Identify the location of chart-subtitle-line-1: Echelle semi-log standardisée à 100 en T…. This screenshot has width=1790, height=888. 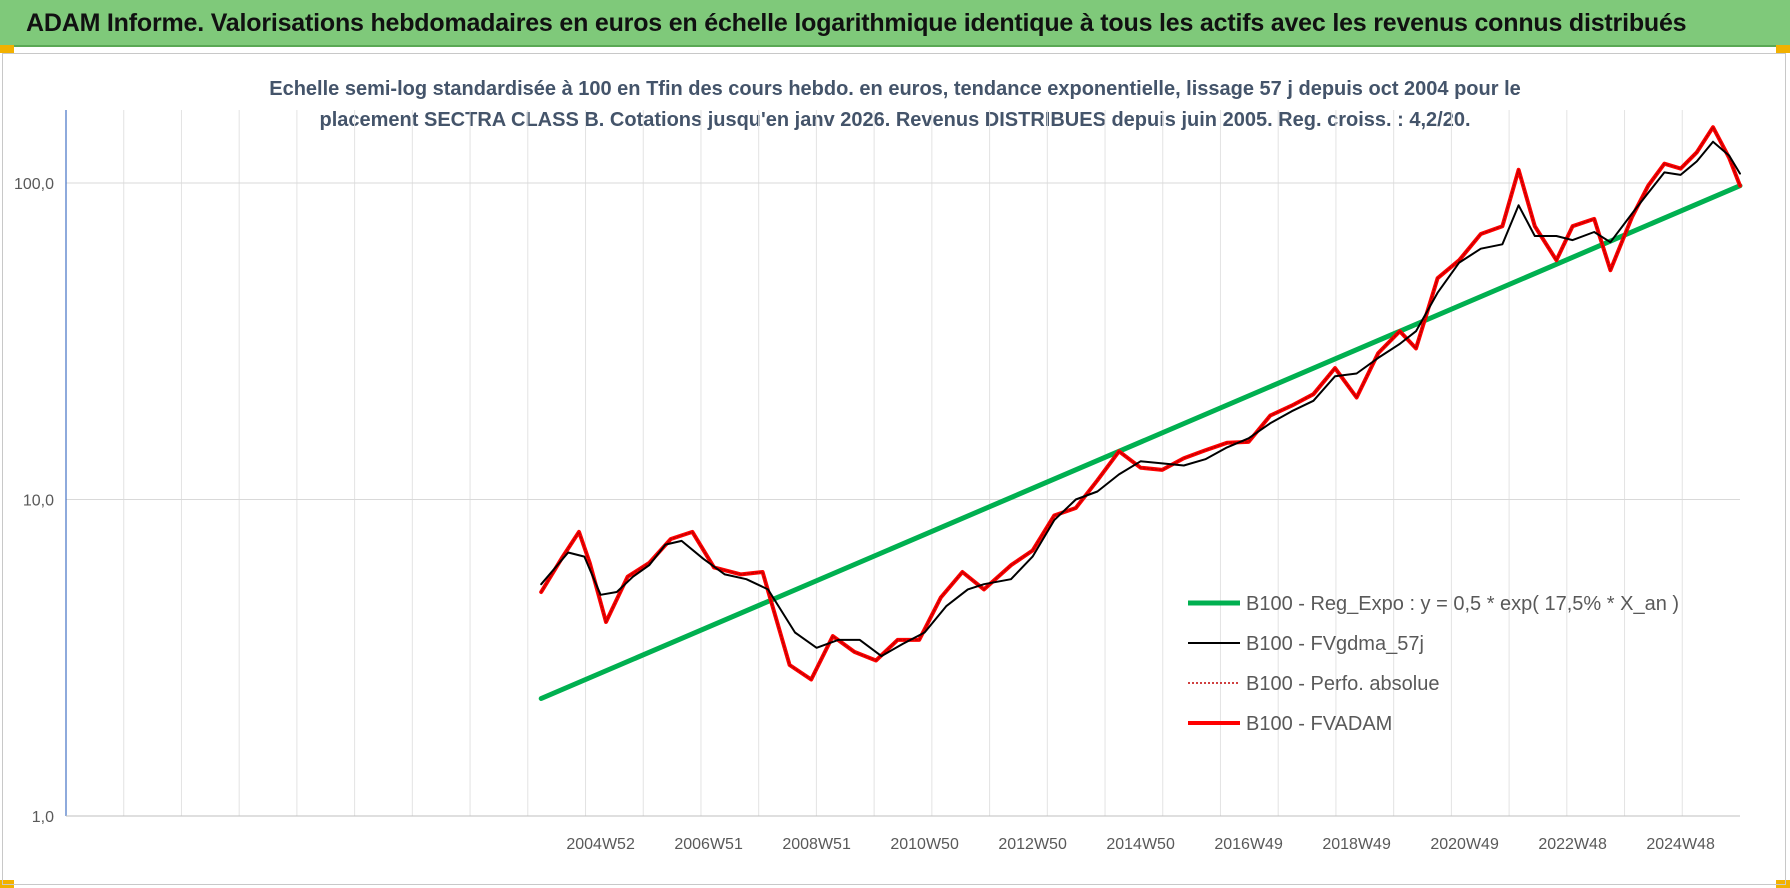
(895, 89).